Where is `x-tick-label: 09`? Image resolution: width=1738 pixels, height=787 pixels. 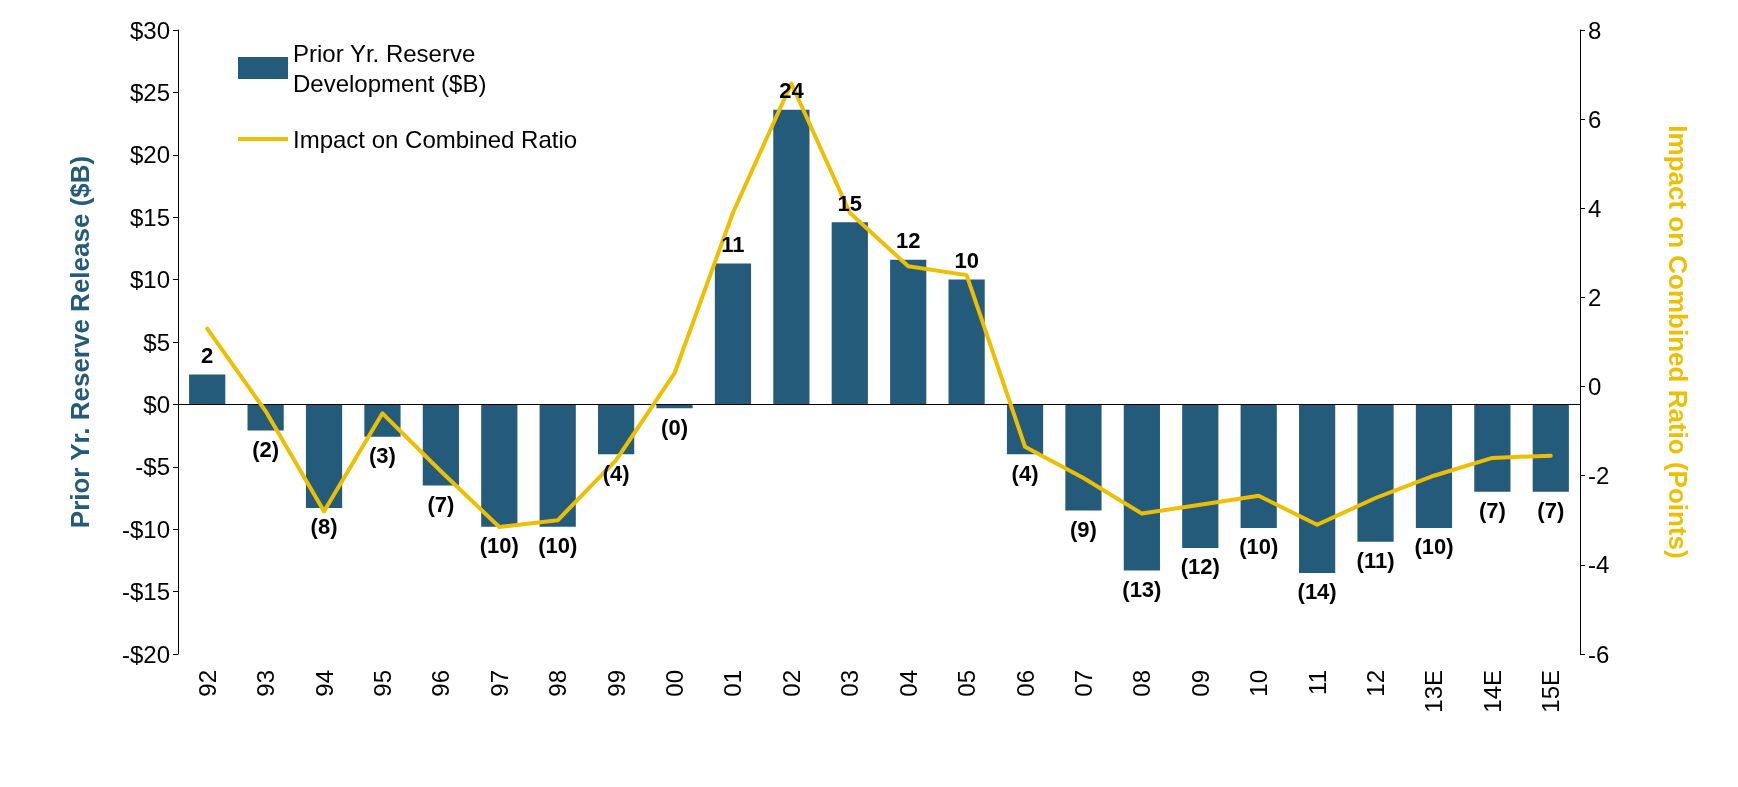 x-tick-label: 09 is located at coordinates (1200, 683).